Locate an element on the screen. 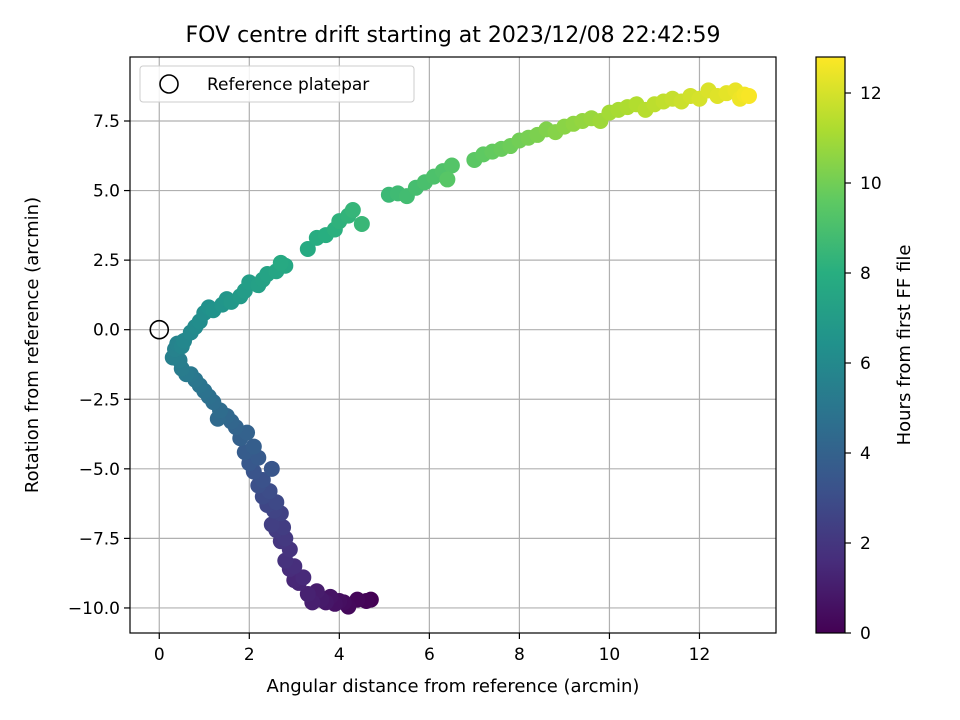 The width and height of the screenshot is (960, 720). y-tick-label: 5.0 is located at coordinates (106, 192).